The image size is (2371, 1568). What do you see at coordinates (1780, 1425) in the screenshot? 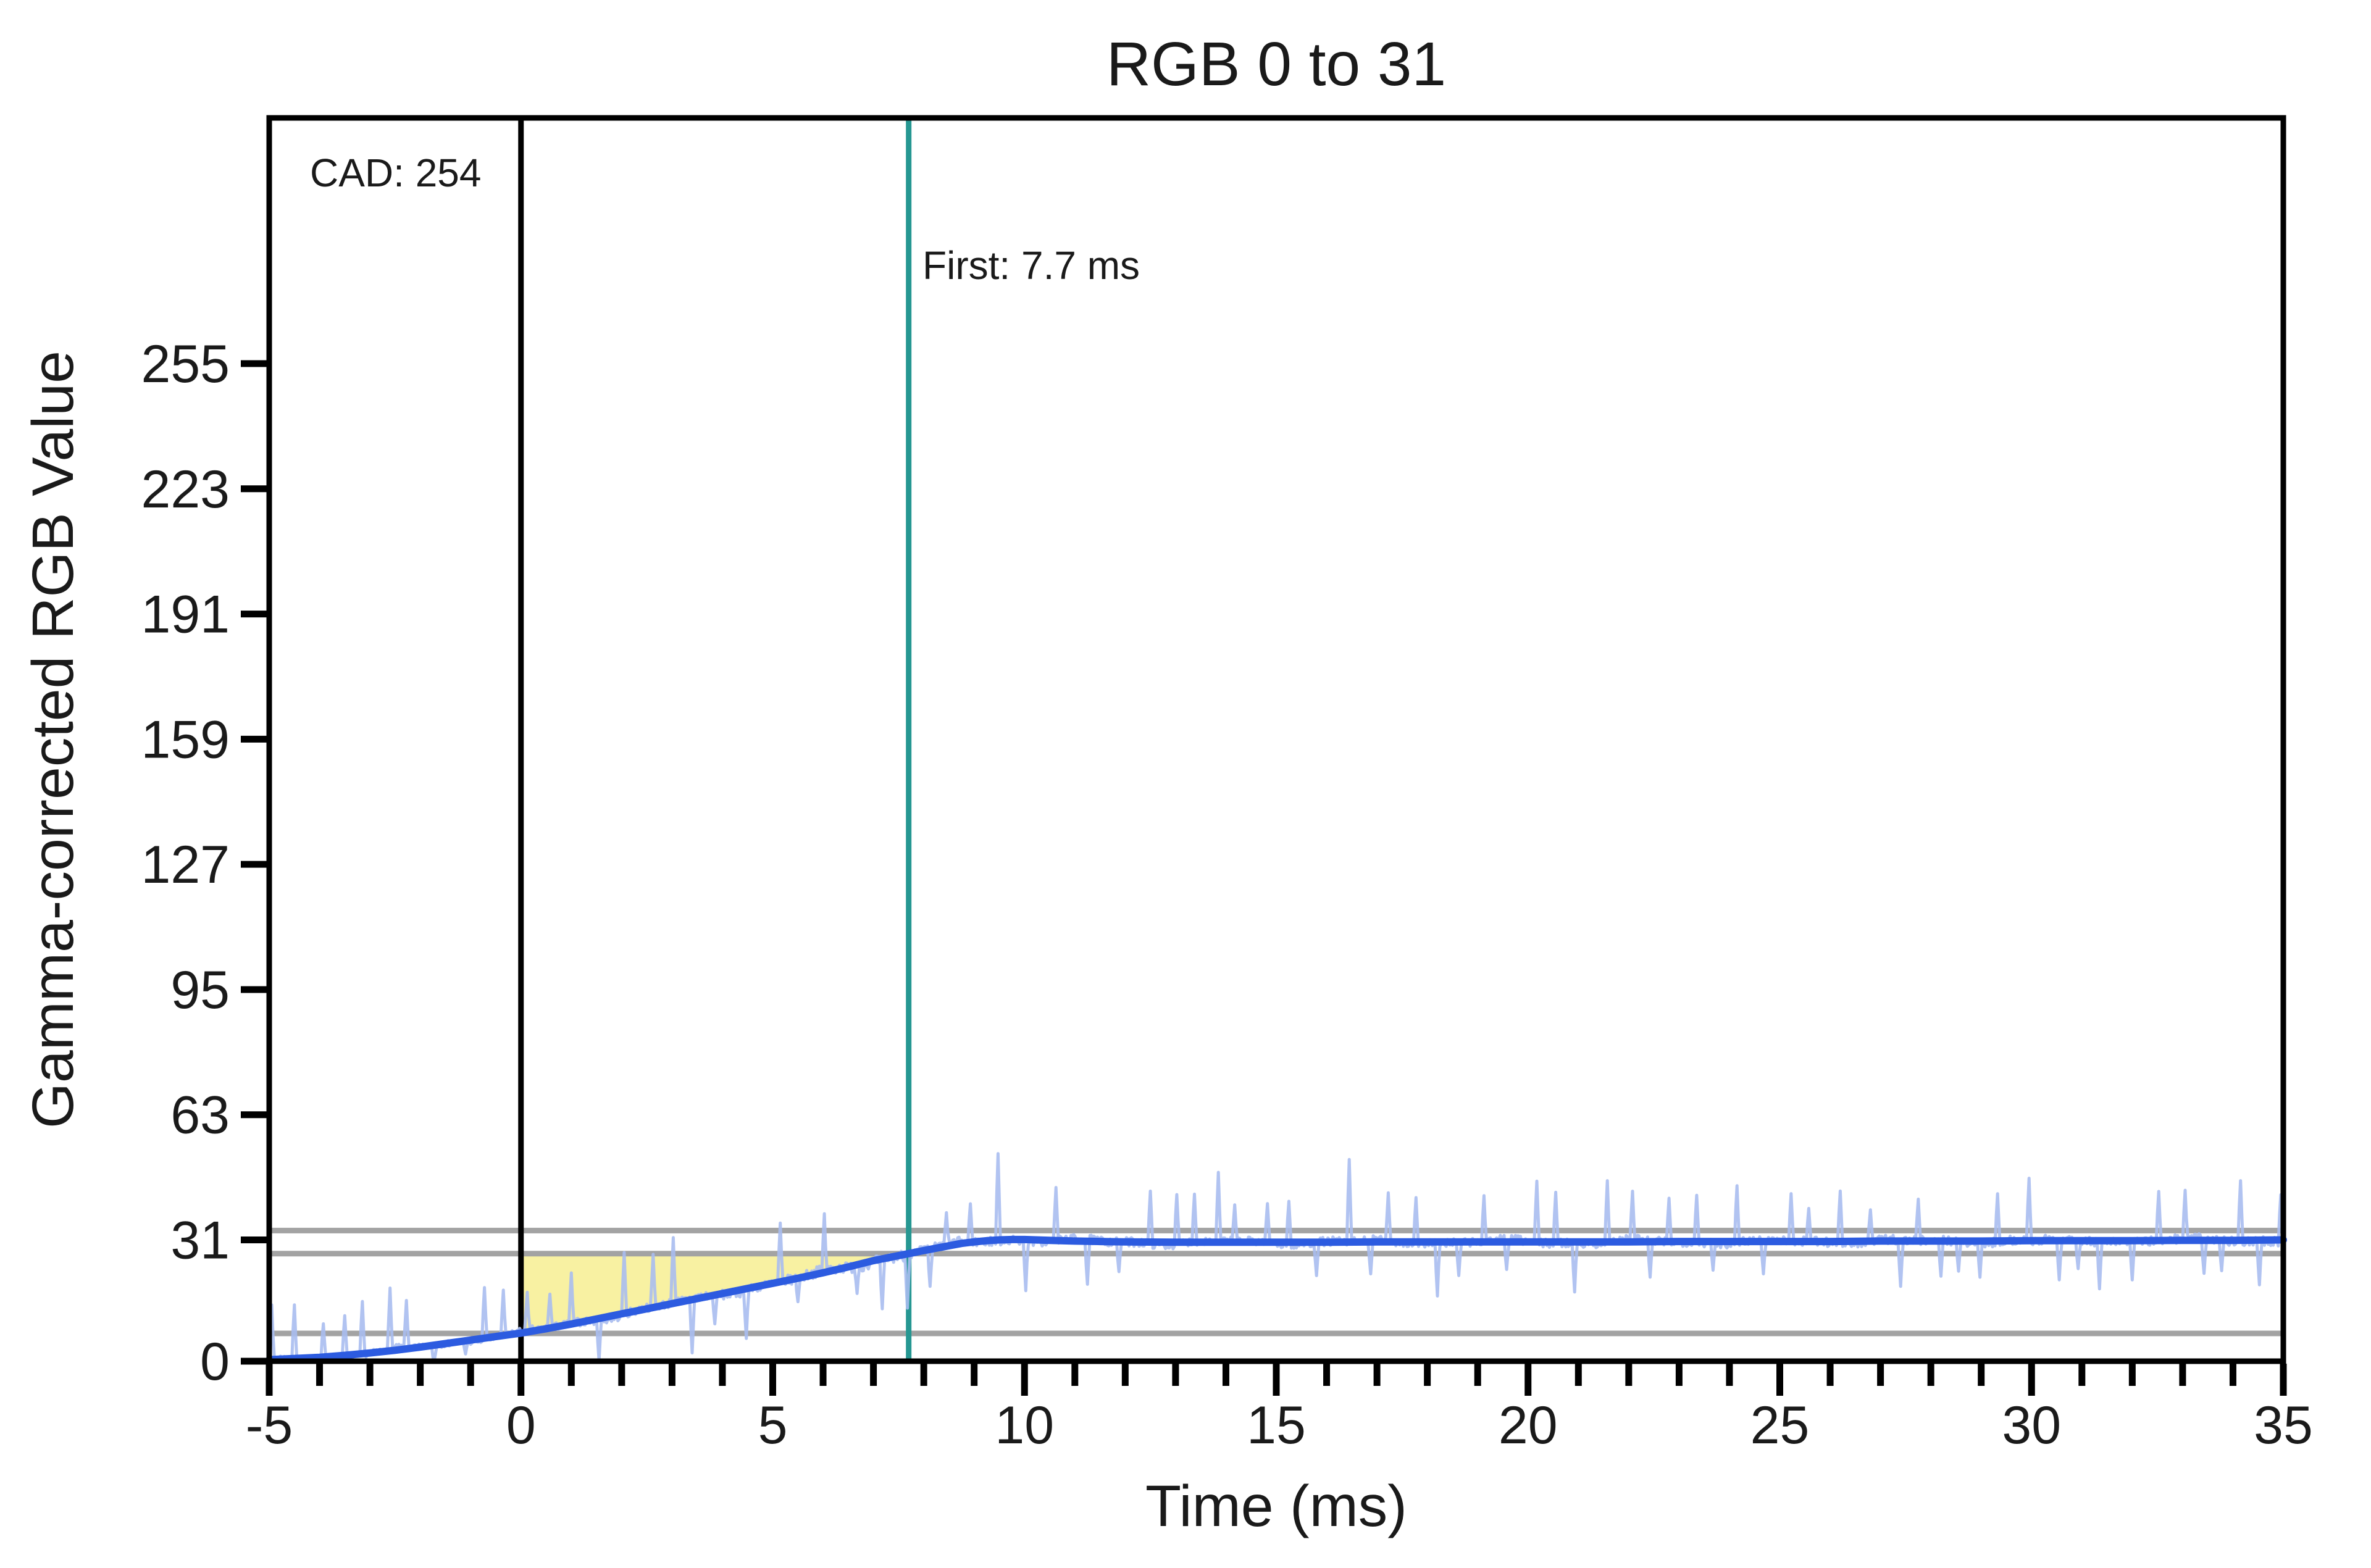
I see `x-tick-label: 25` at bounding box center [1780, 1425].